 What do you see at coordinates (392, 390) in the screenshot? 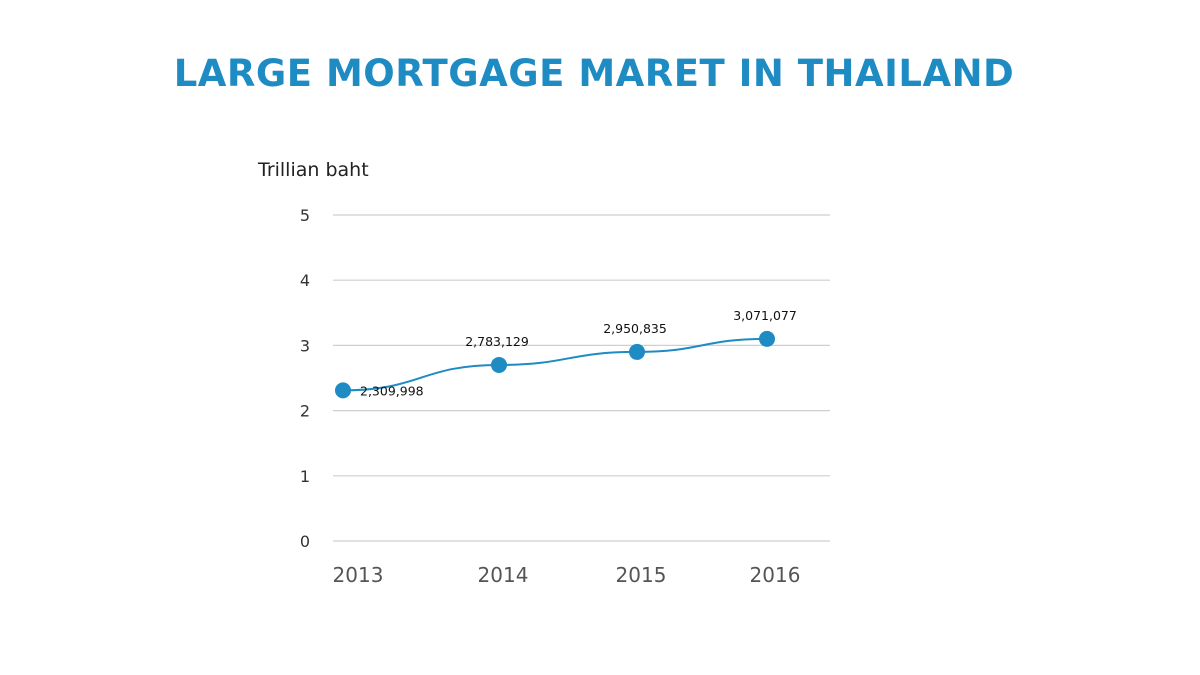
I see `data-label-2013: 2,309,998` at bounding box center [392, 390].